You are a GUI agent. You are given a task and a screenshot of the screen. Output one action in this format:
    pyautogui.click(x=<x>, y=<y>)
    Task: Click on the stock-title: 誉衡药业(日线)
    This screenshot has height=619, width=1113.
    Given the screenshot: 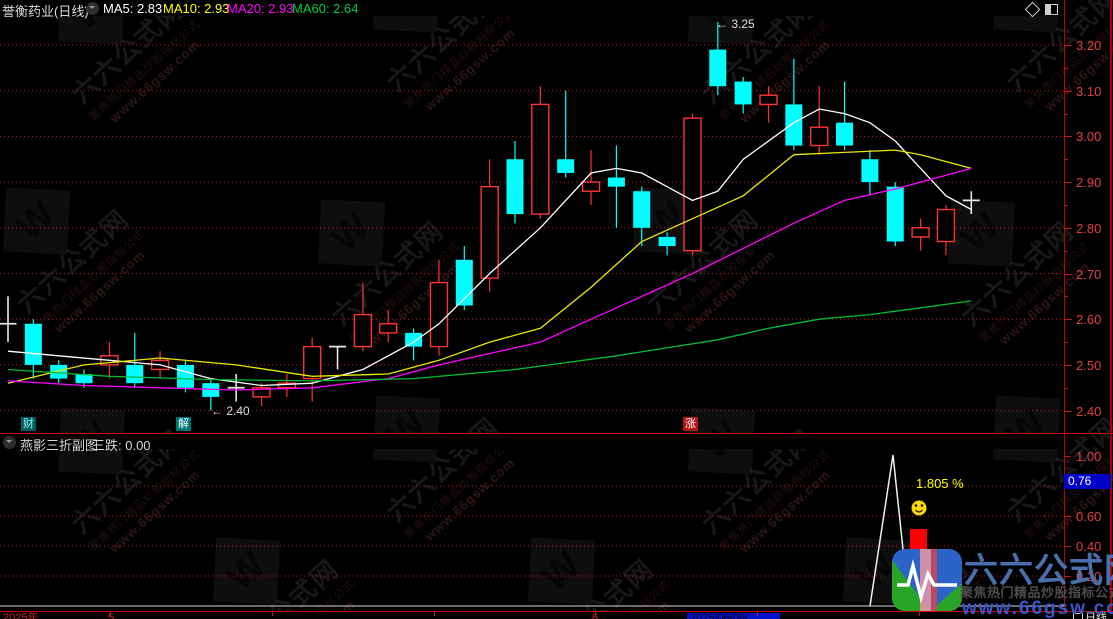 What is the action you would take?
    pyautogui.click(x=45, y=11)
    